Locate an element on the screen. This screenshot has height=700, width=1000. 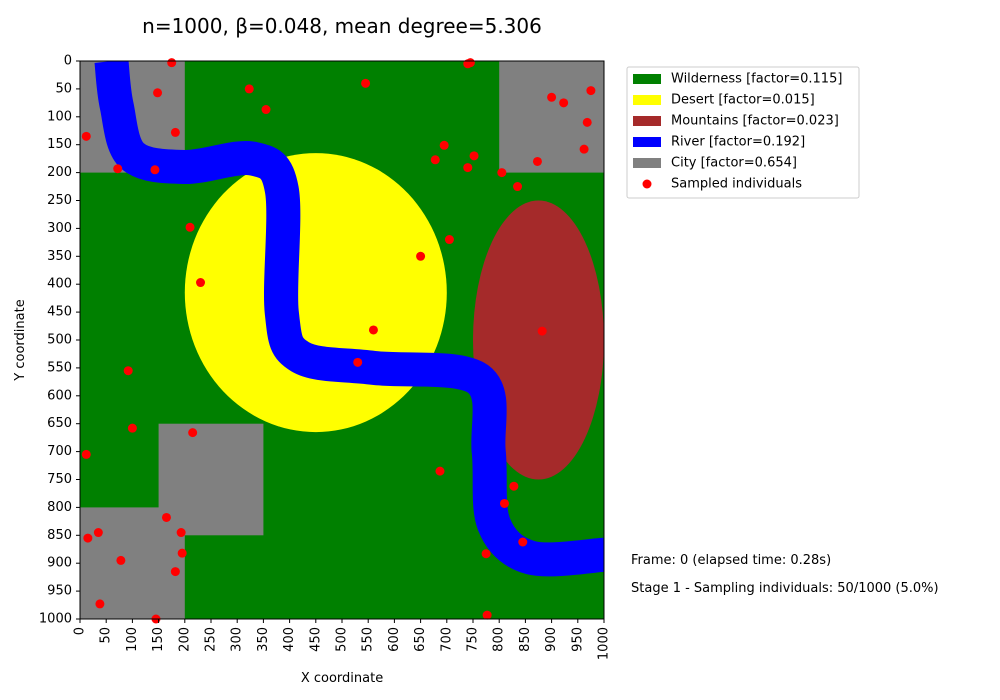
y-tick-label: 550 is located at coordinates (59, 367).